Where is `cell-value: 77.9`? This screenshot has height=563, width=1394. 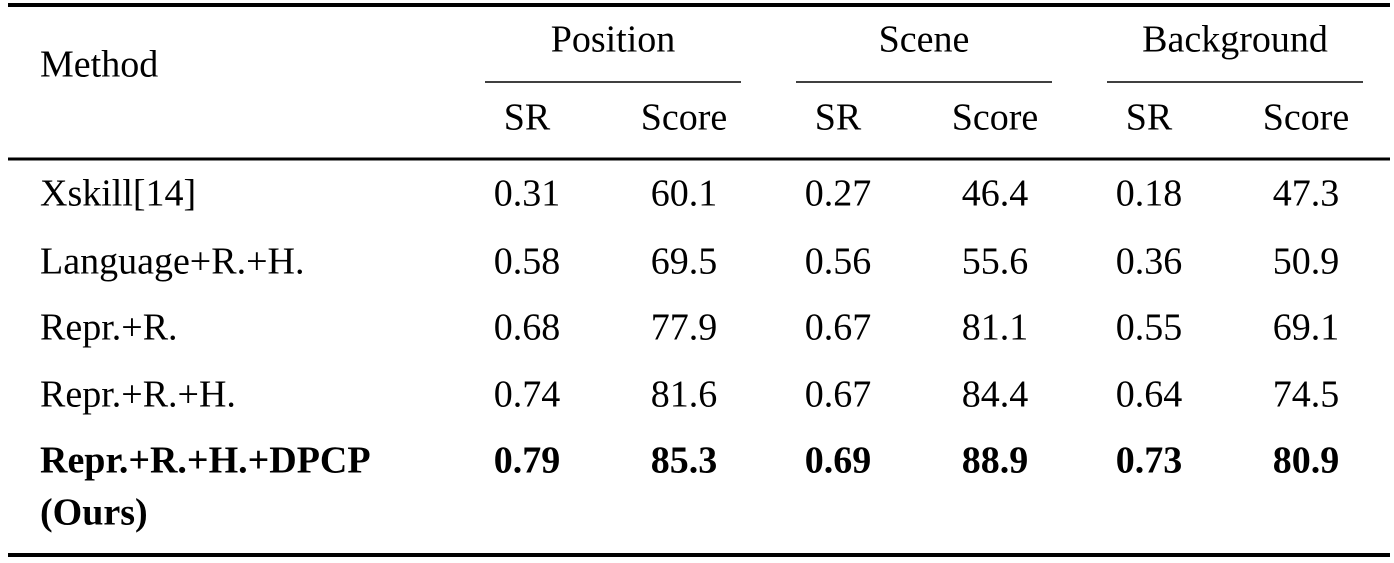
cell-value: 77.9 is located at coordinates (684, 328).